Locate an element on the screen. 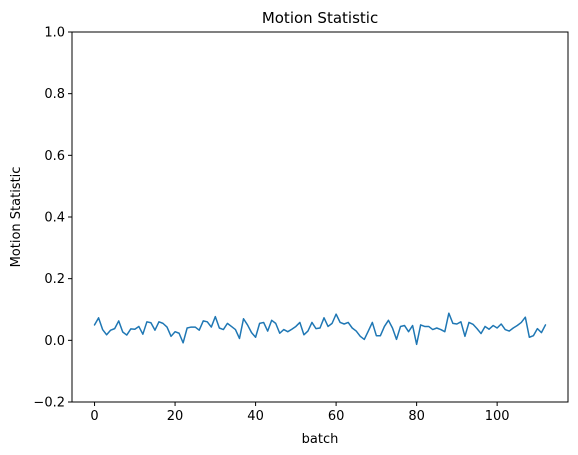 The height and width of the screenshot is (455, 578). y-tick-label: 0.6 is located at coordinates (54, 156).